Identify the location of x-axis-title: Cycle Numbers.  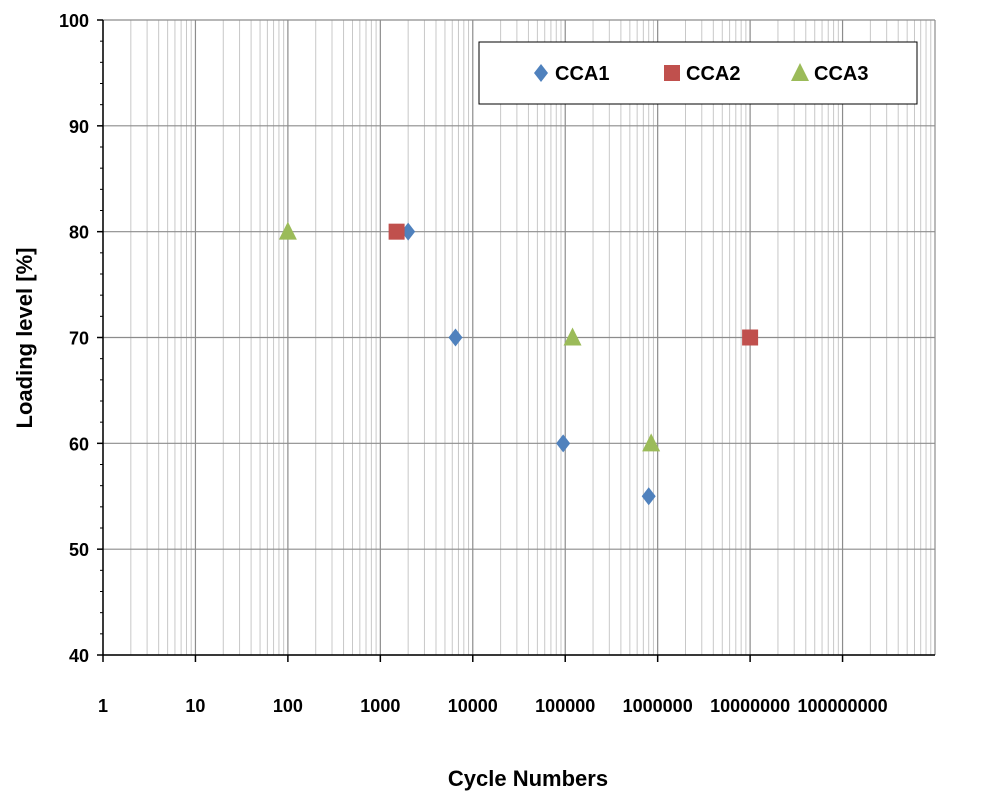
(528, 778).